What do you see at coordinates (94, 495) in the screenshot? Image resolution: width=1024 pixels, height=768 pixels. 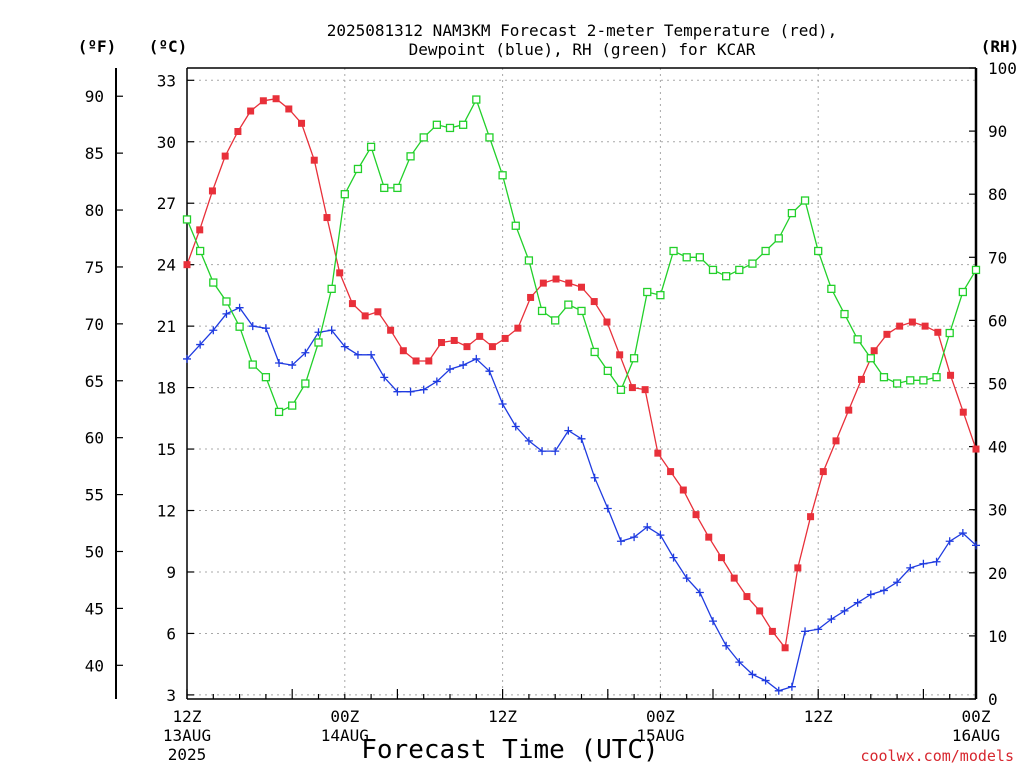 I see `fahrenheit-tick-label: 55` at bounding box center [94, 495].